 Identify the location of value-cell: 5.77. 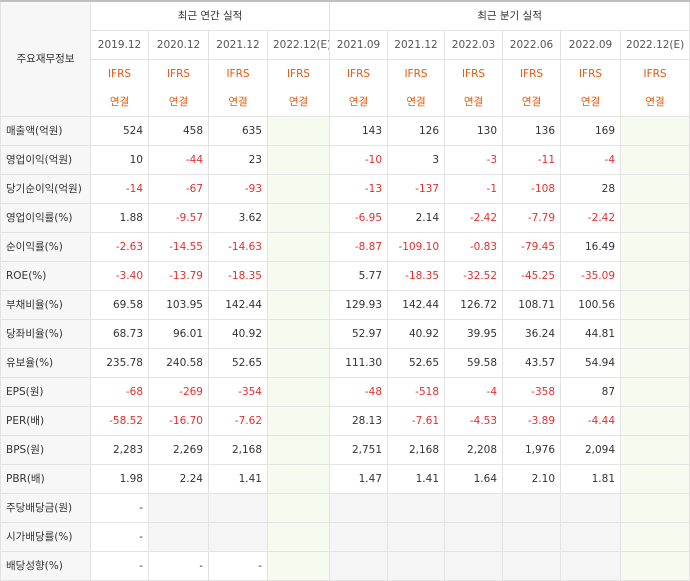
(359, 276).